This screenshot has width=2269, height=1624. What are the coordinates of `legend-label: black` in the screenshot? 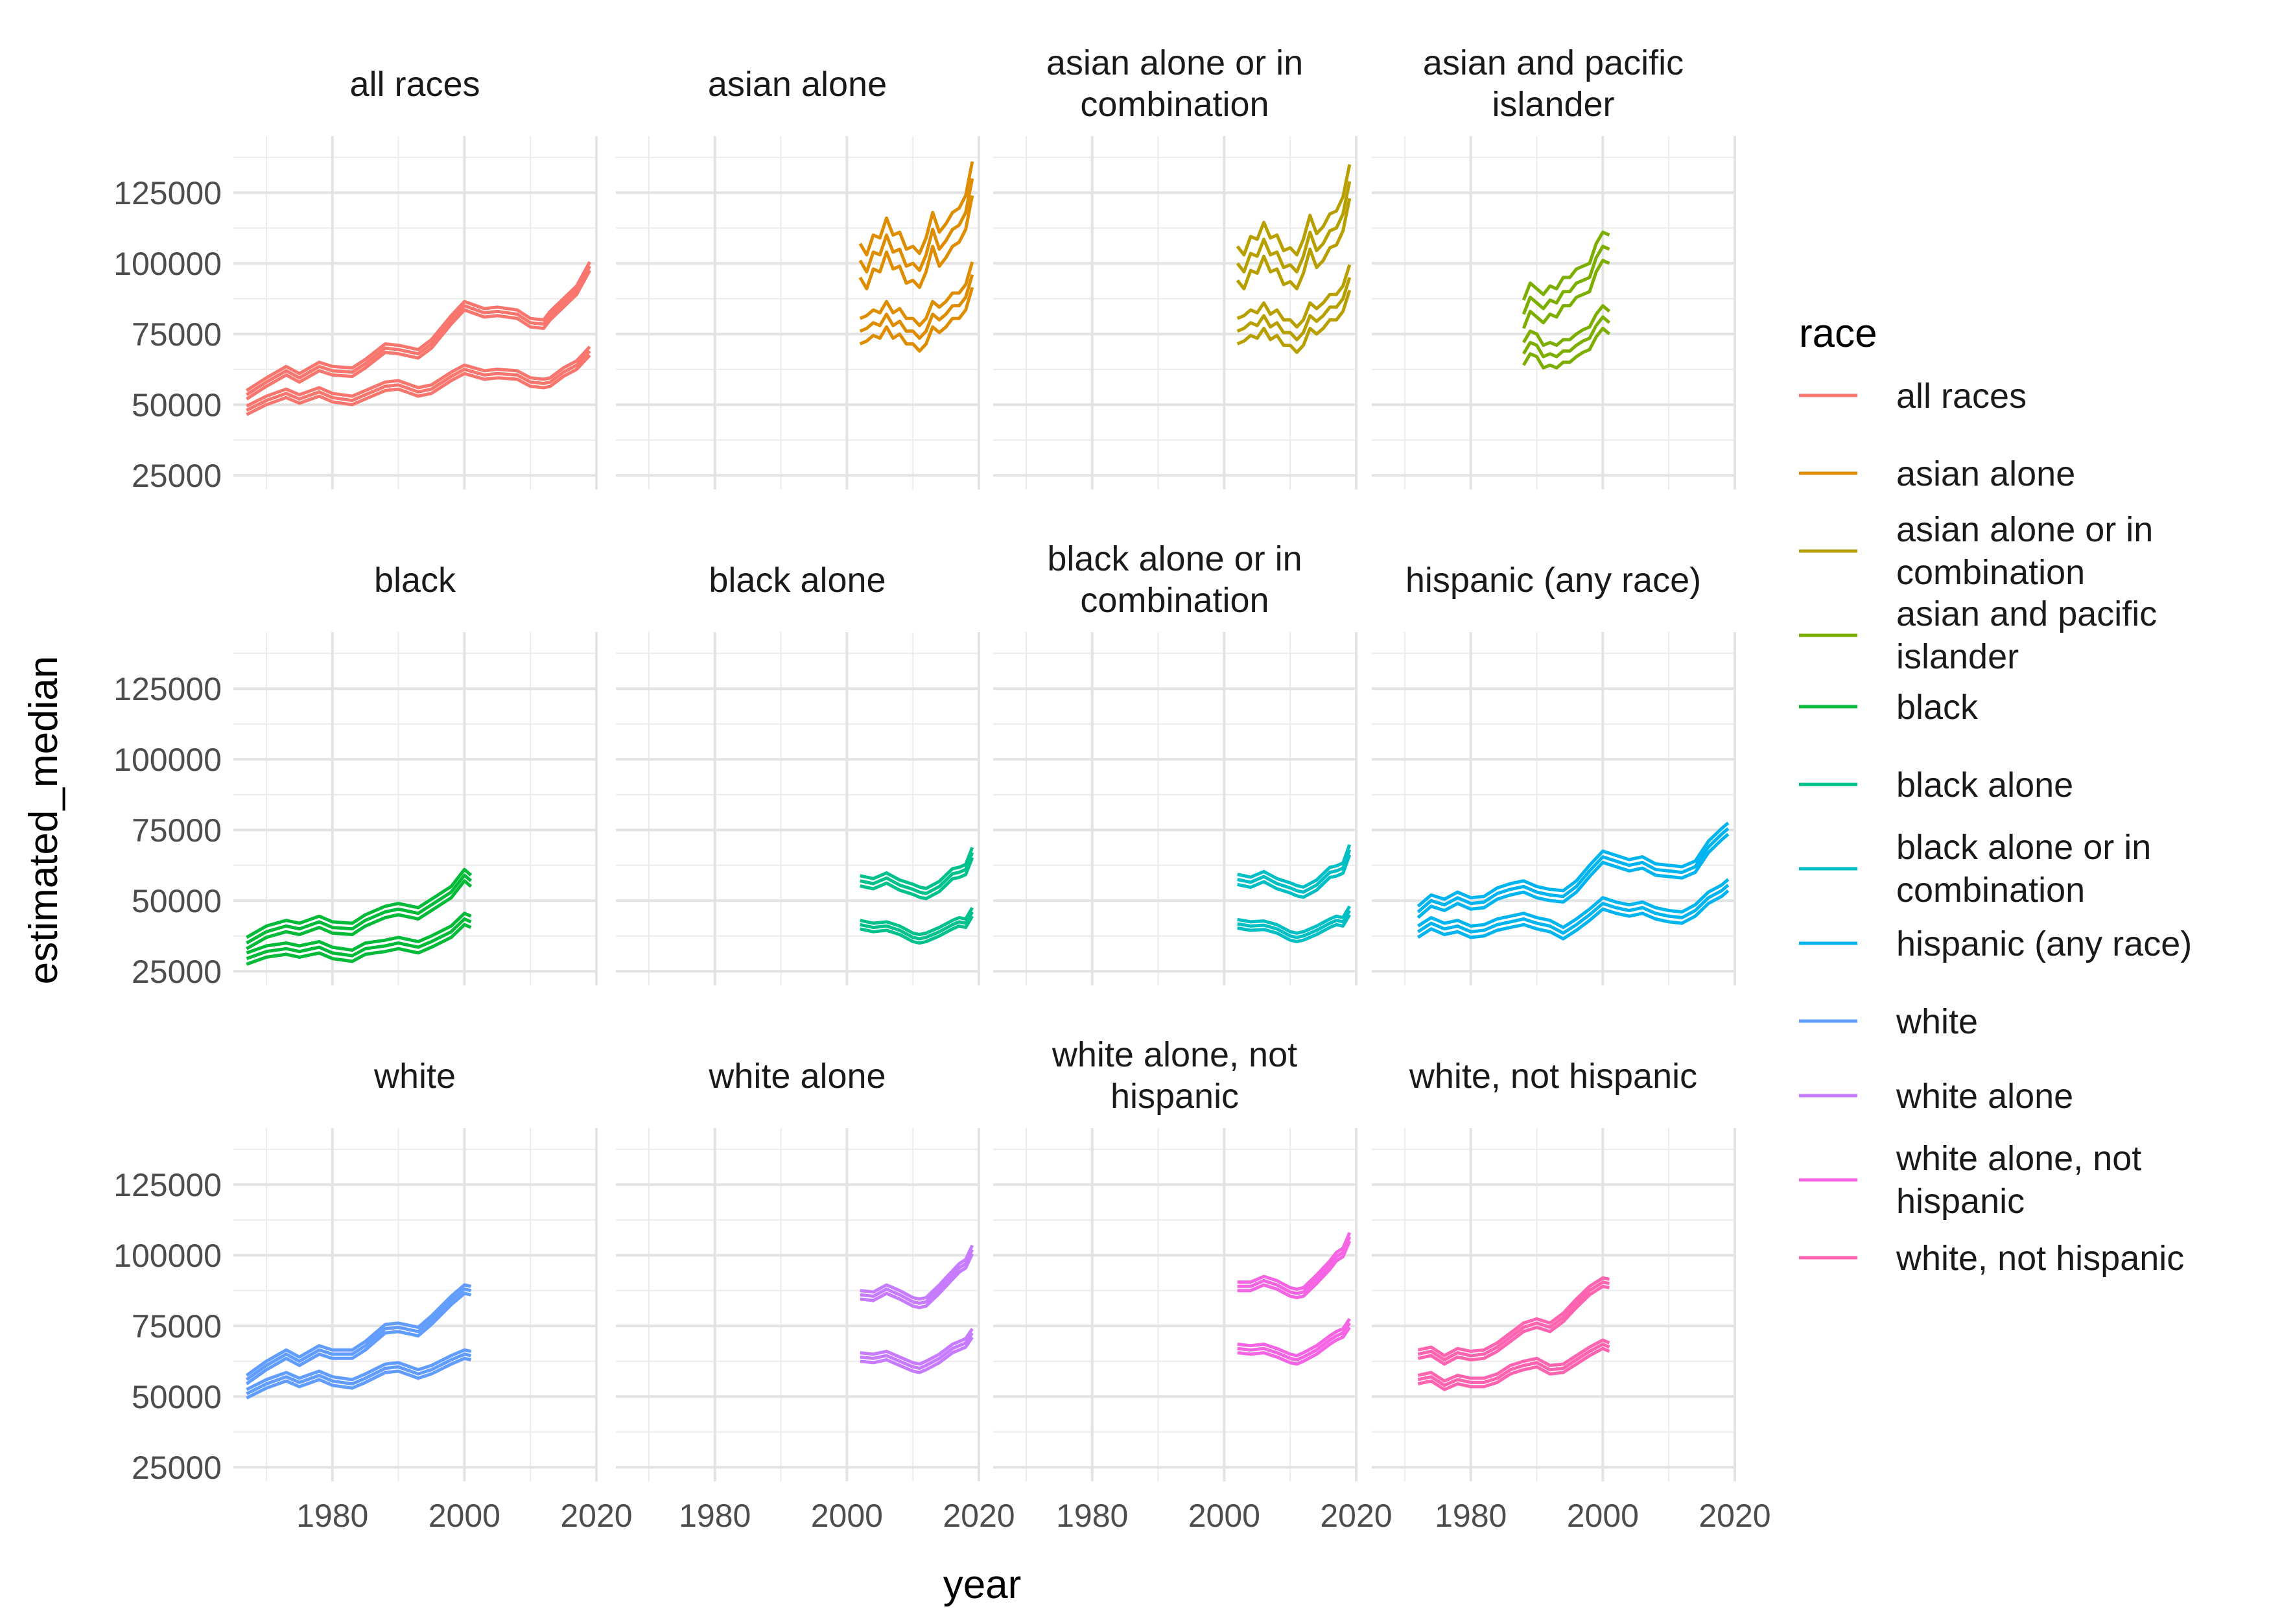 It's located at (1937, 707).